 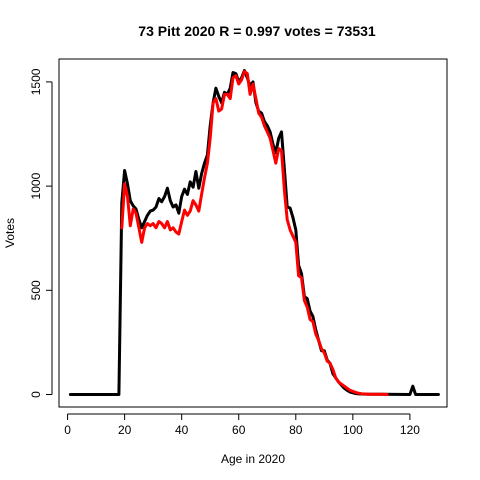 I want to click on x-tick-label: 0, so click(x=67, y=430).